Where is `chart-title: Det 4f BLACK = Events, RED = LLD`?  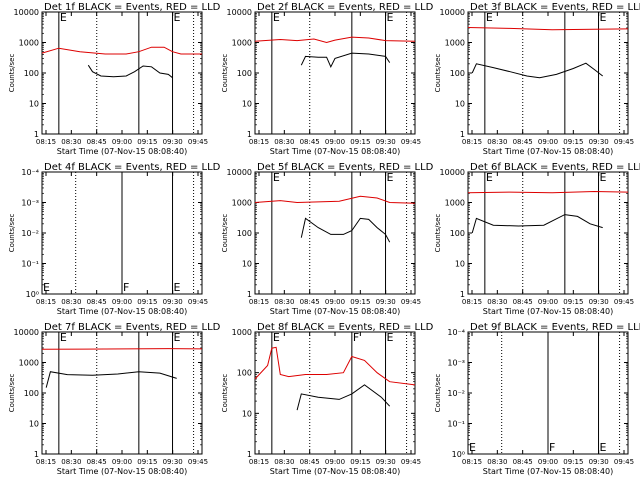
chart-title: Det 4f BLACK = Events, RED = LLD is located at coordinates (132, 167).